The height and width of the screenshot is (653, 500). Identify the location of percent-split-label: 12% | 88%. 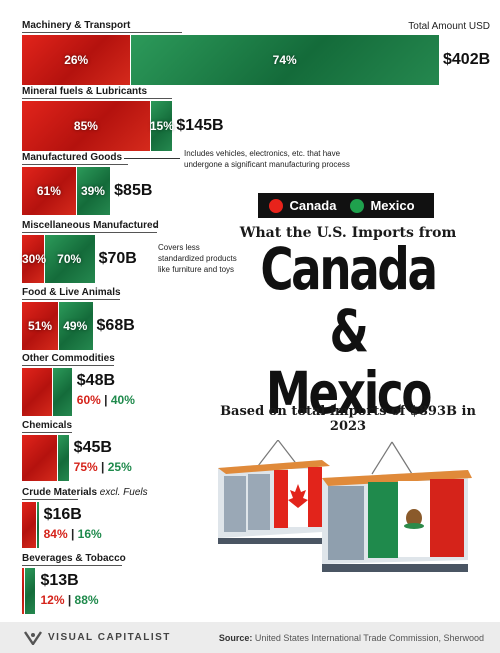
(69, 600).